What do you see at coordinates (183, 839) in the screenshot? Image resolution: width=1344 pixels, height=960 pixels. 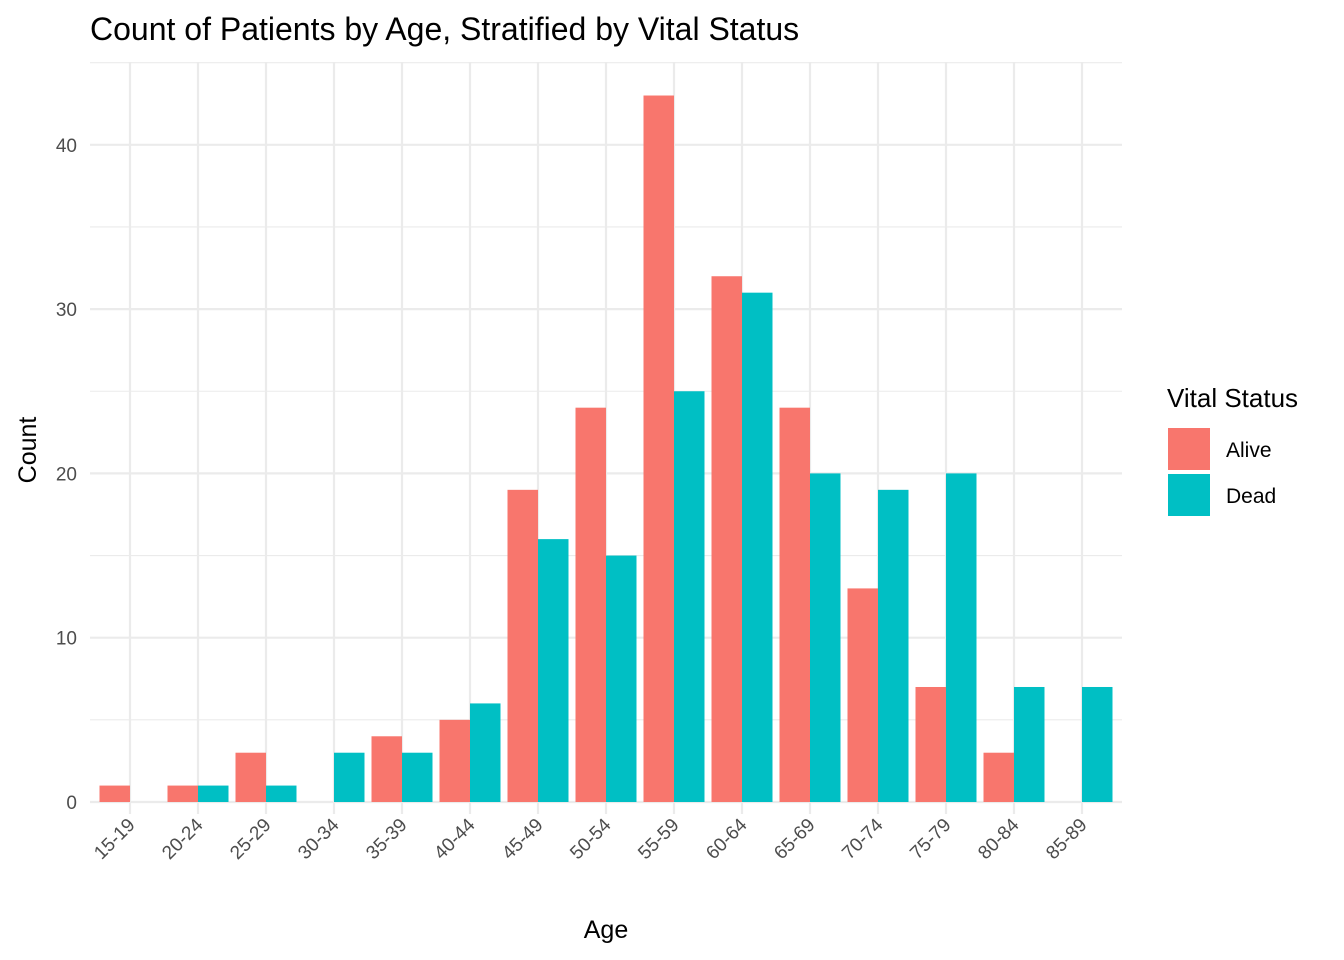 I see `x-tick-label: 20-24` at bounding box center [183, 839].